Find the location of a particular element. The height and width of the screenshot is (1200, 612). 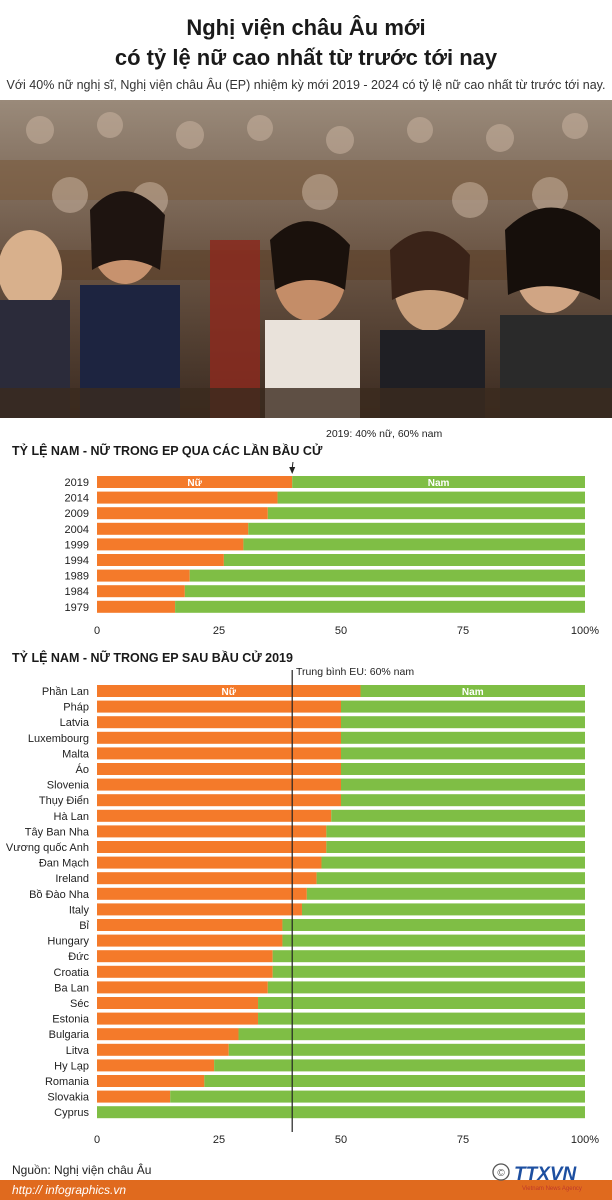

footer-source: Nguồn: Nghị viện châu Âu is located at coordinates (82, 1170).